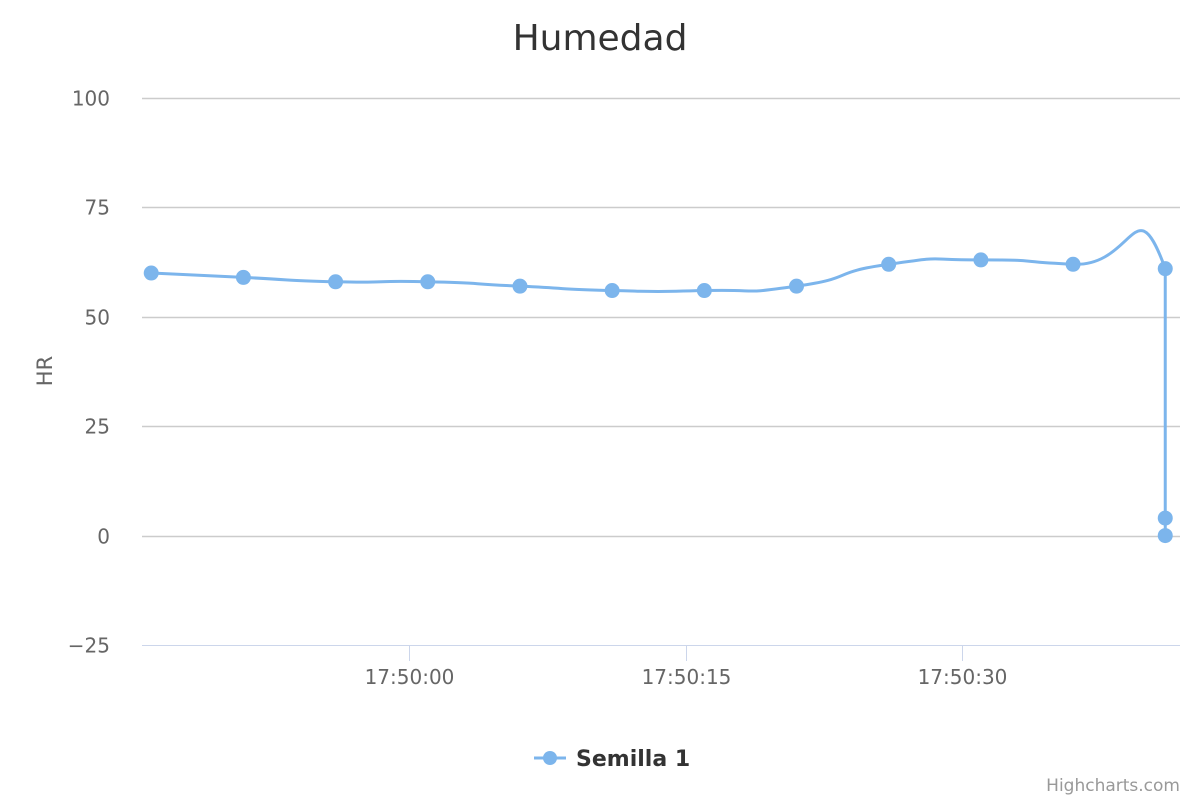 This screenshot has height=800, width=1200. What do you see at coordinates (1113, 786) in the screenshot?
I see `credits-link: Highcharts.com` at bounding box center [1113, 786].